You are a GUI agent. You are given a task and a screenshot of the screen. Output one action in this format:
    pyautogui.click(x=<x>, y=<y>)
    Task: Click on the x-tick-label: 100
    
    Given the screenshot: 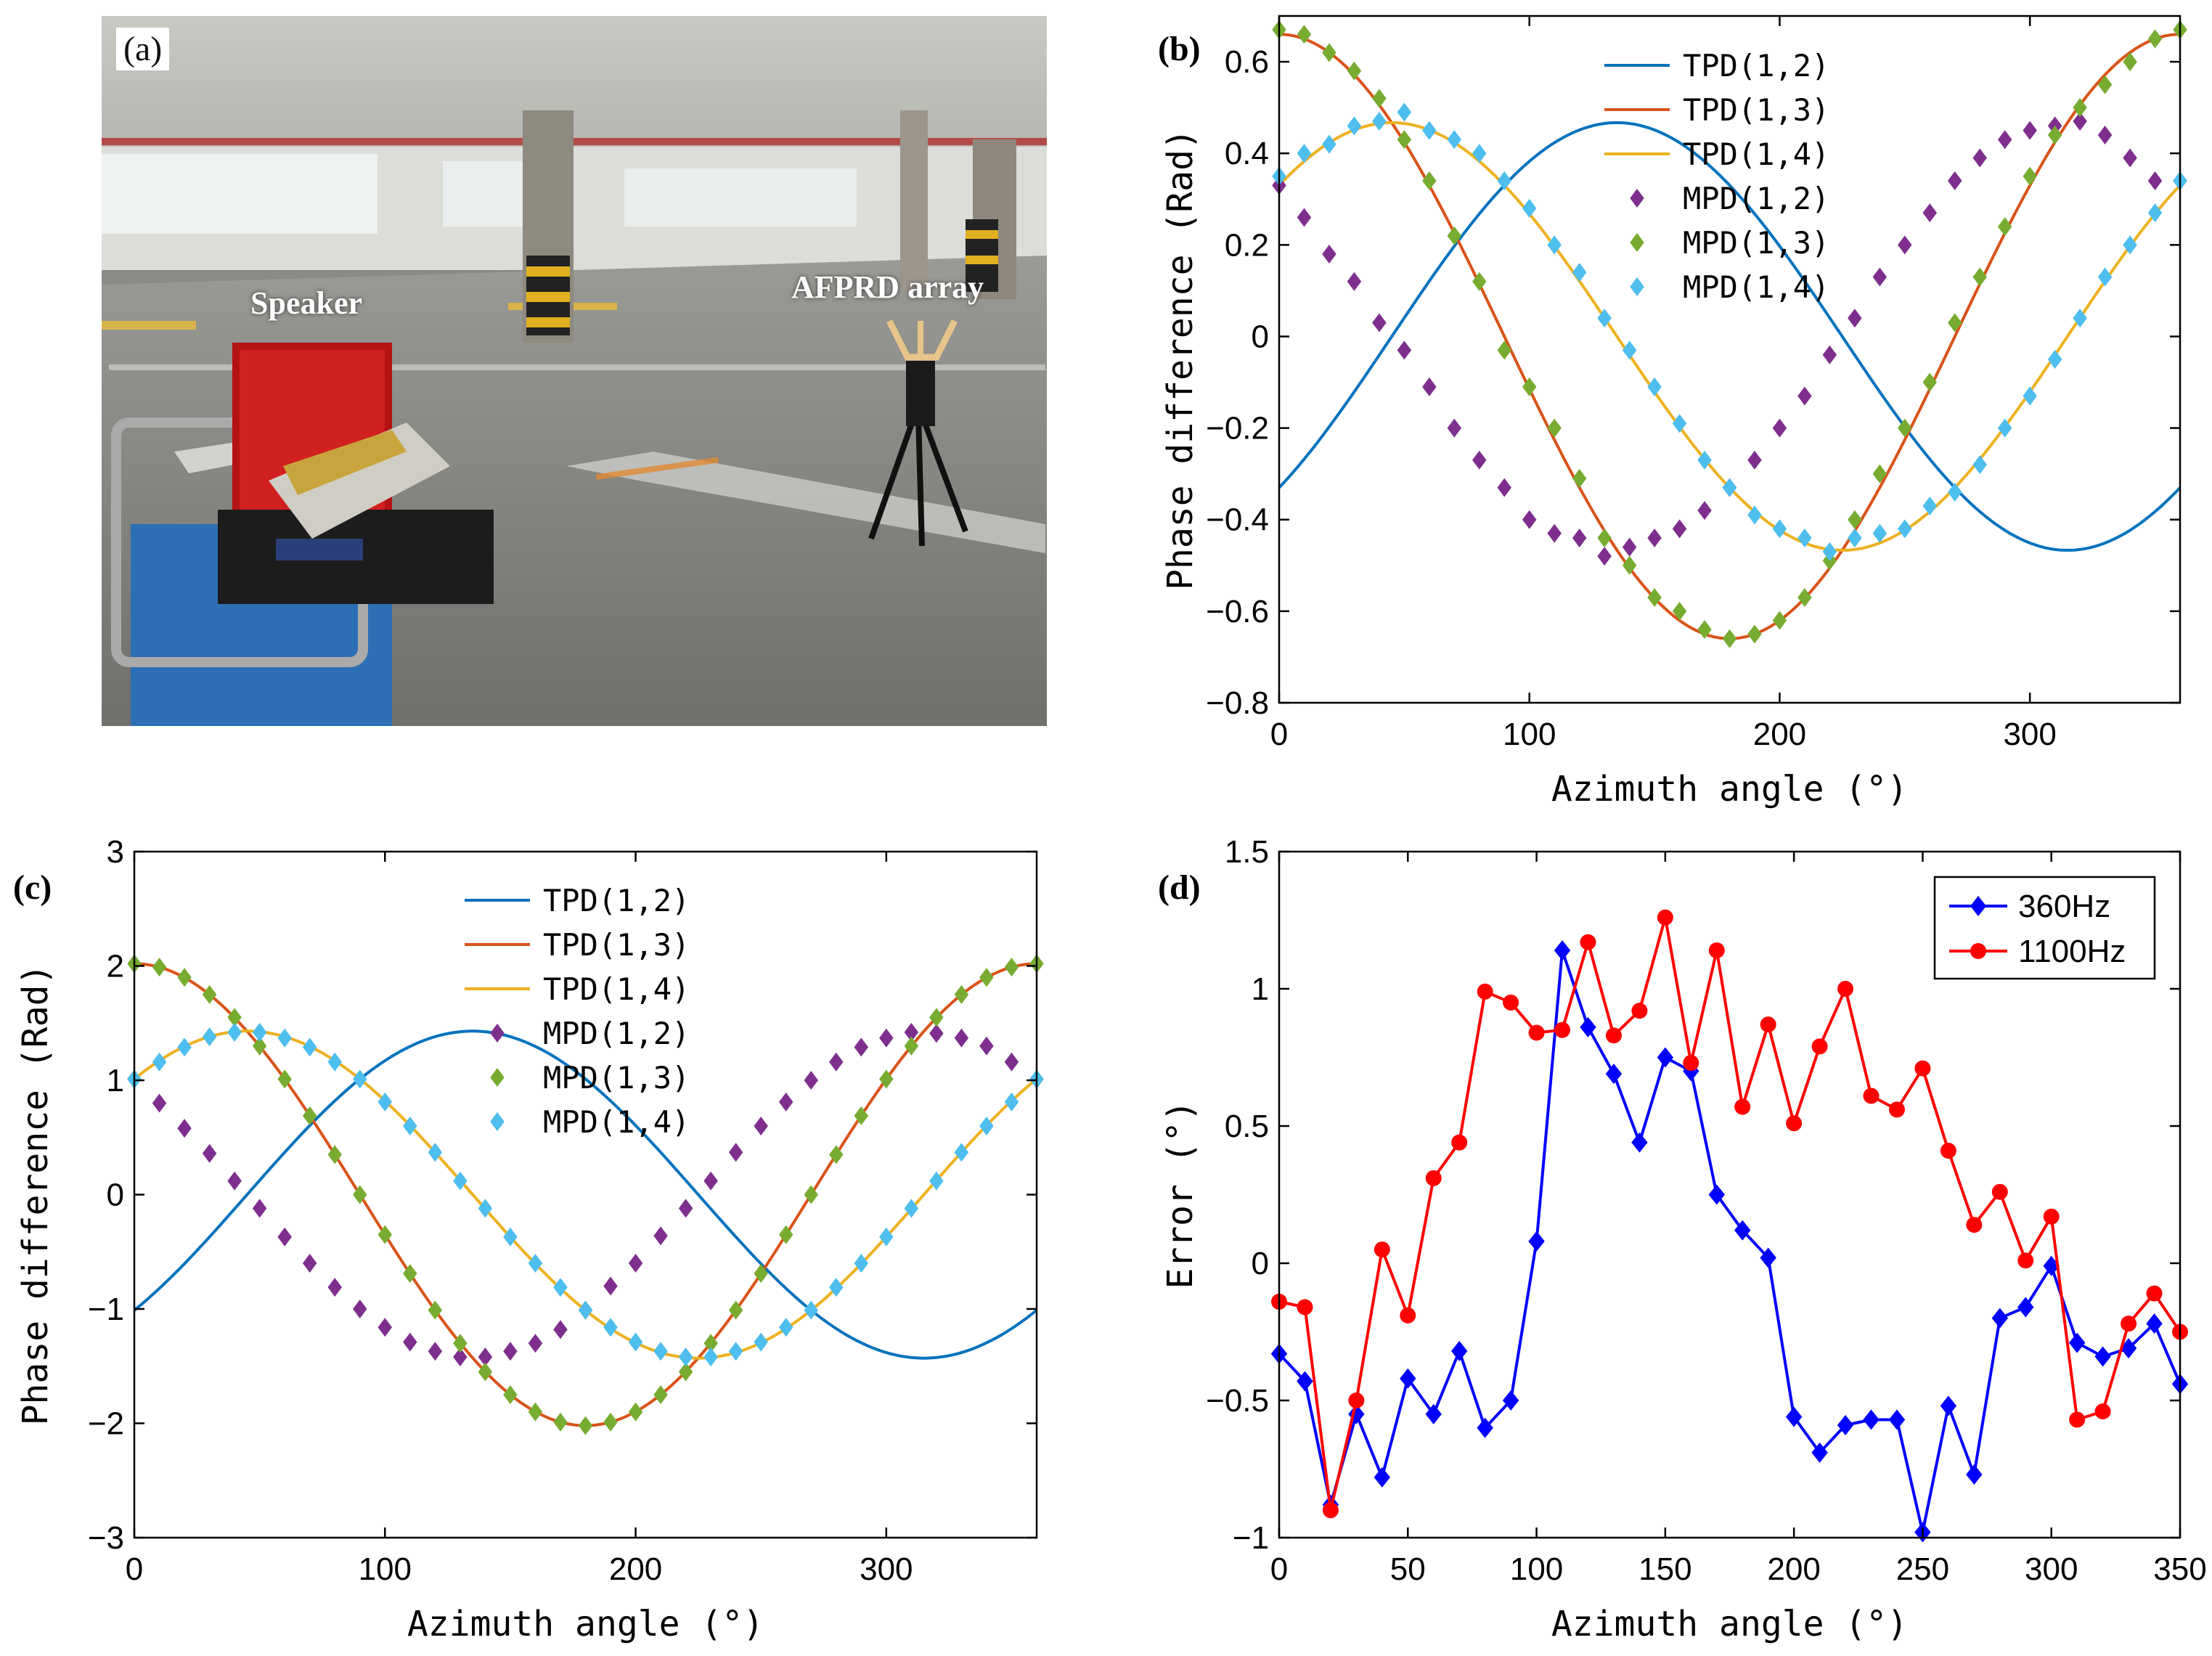 What is the action you would take?
    pyautogui.click(x=1529, y=734)
    